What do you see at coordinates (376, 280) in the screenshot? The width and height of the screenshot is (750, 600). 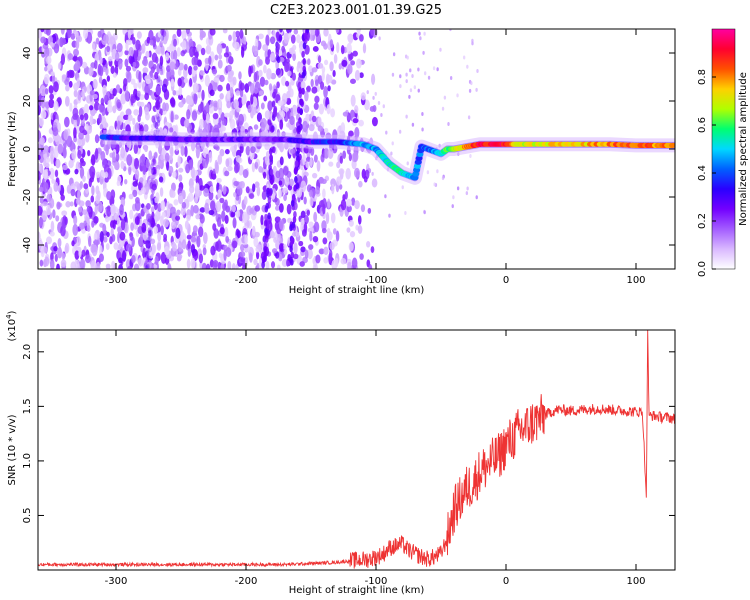 I see `x-tick-label: -100` at bounding box center [376, 280].